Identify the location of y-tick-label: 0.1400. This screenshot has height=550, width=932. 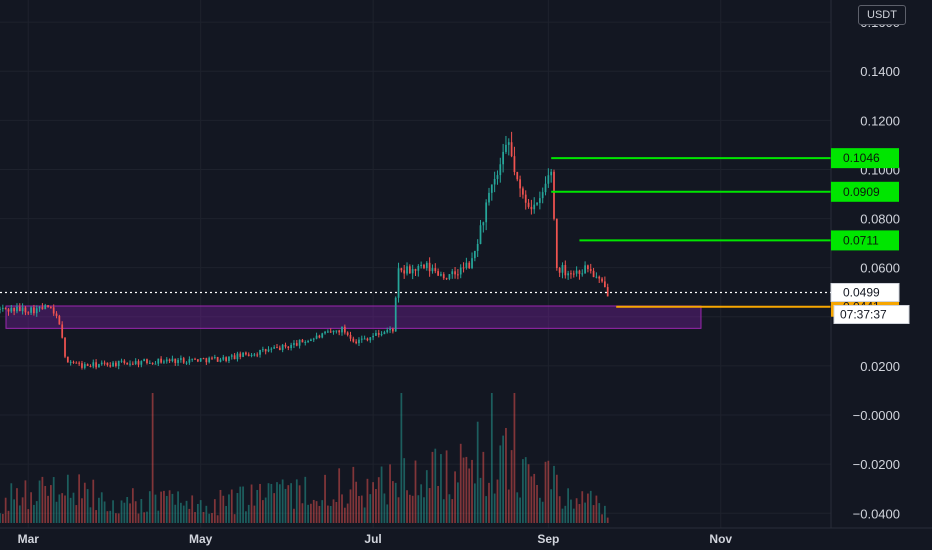
(880, 71).